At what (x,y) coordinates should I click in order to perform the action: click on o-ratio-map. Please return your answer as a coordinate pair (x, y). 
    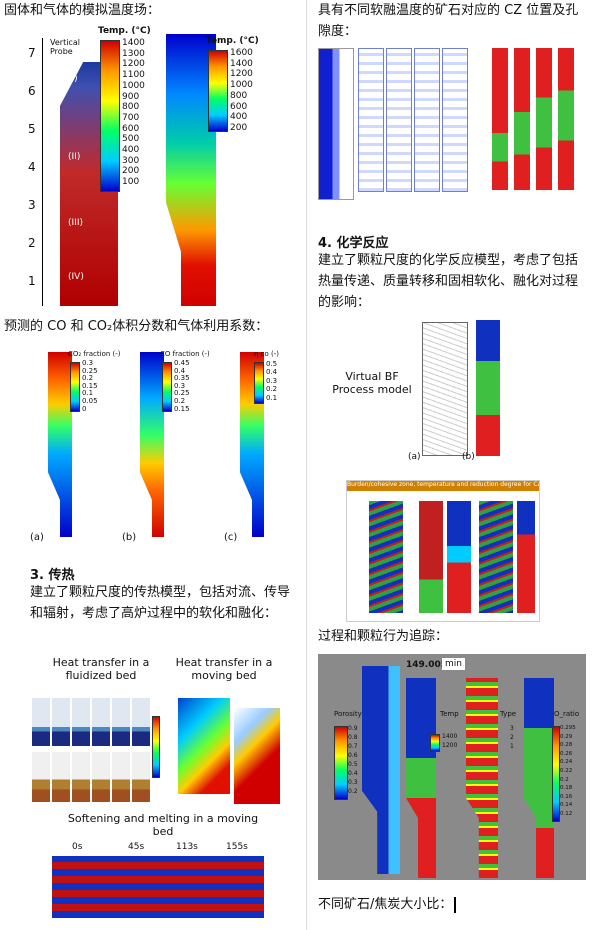
    Looking at the image, I should click on (539, 778).